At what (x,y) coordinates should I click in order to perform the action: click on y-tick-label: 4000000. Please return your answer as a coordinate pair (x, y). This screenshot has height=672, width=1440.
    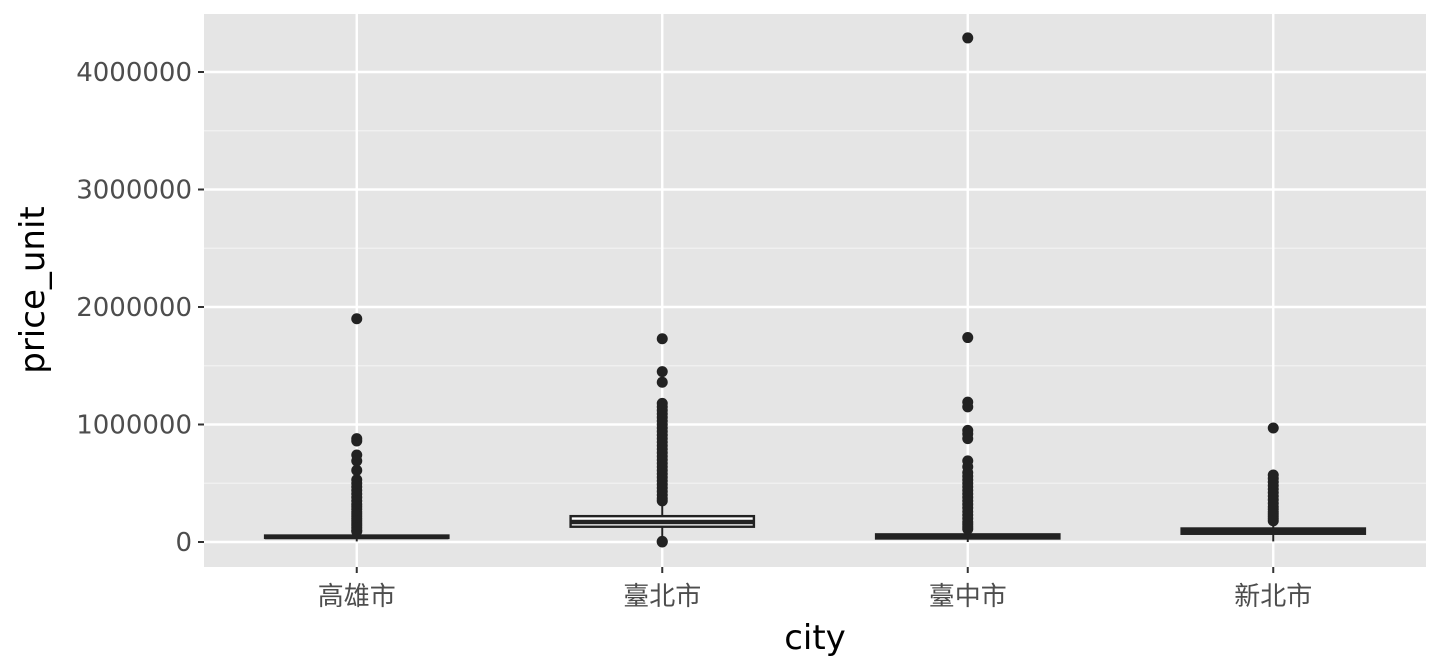
    Looking at the image, I should click on (134, 73).